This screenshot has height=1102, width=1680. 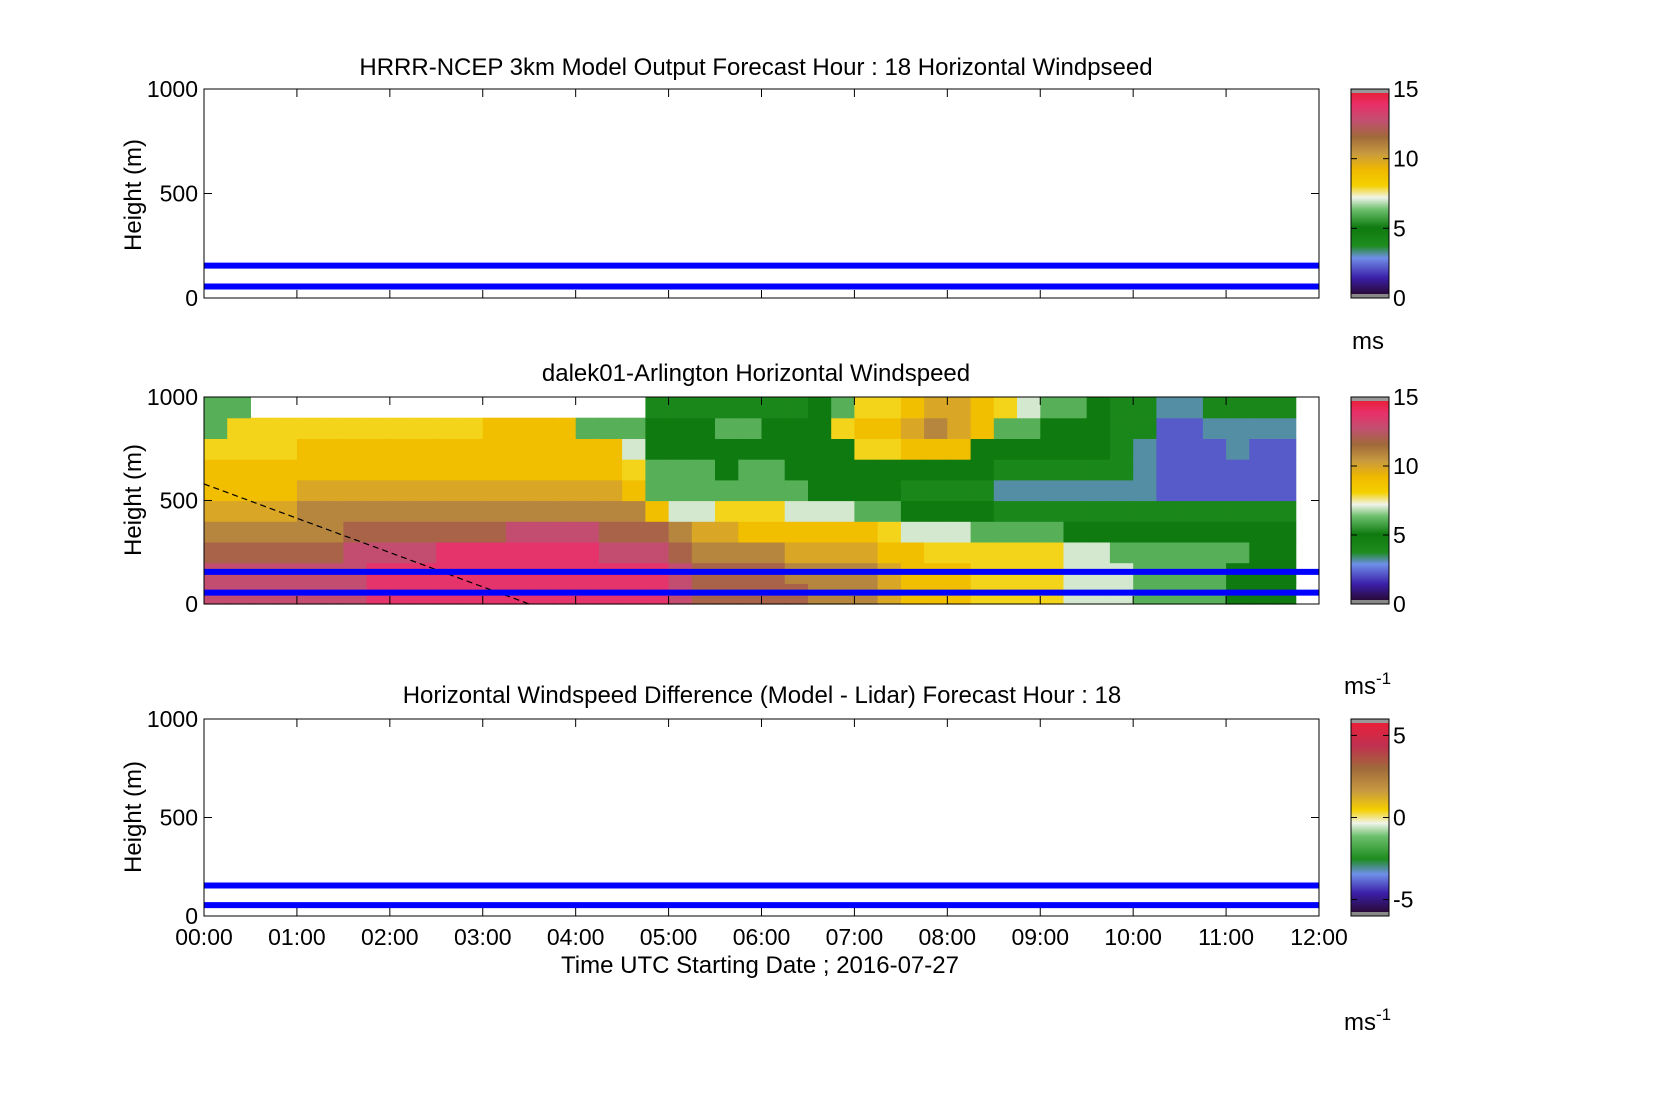 I want to click on colorbar-model: 0 5 10 15 ms, so click(x=1384, y=215).